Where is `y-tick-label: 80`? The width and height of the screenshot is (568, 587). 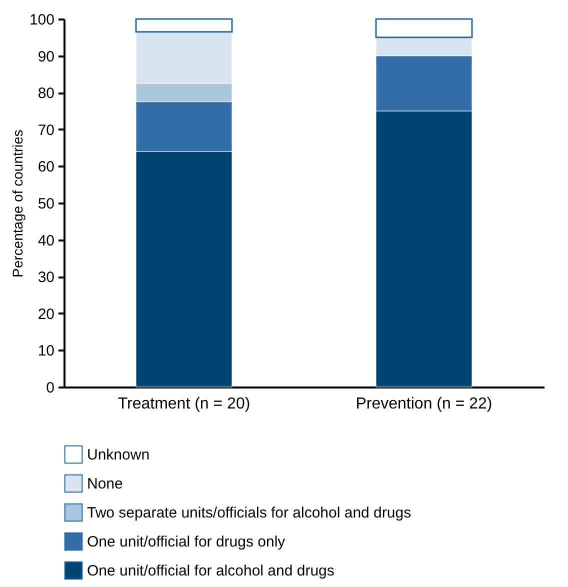
y-tick-label: 80 is located at coordinates (46, 93).